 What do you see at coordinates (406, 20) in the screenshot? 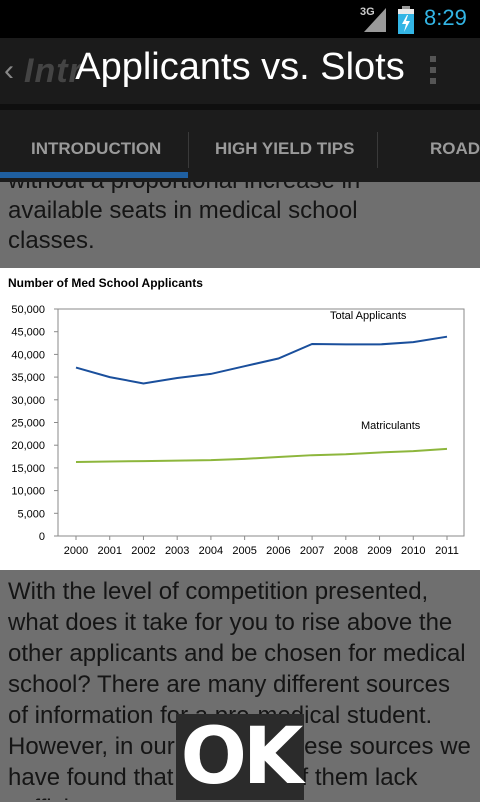
I see `battery-charging-icon` at bounding box center [406, 20].